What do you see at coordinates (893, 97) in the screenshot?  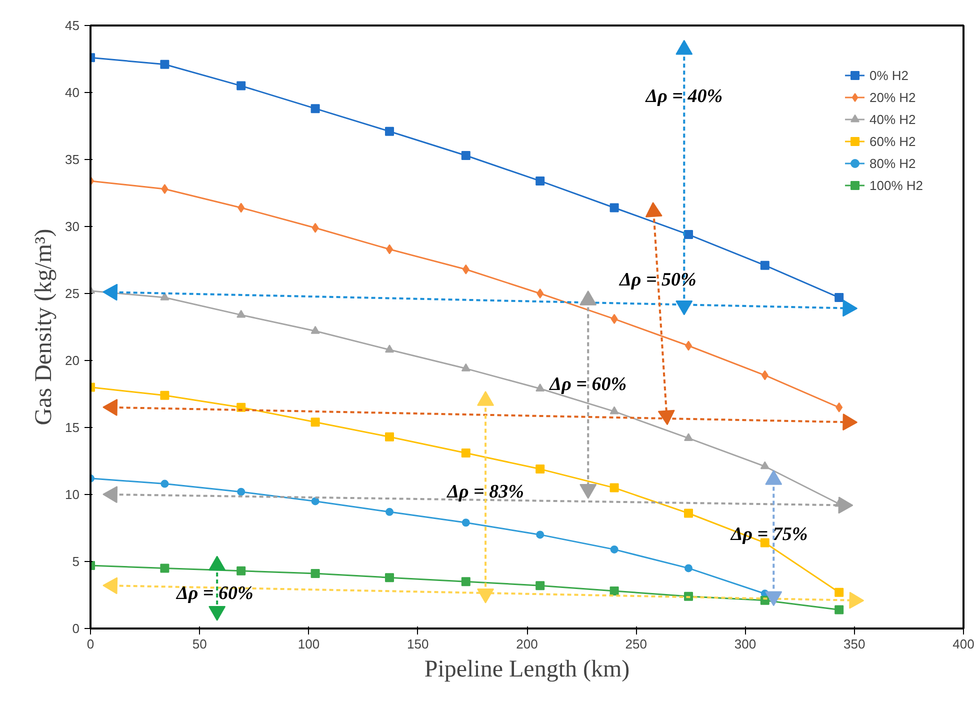 I see `legend-label: 20% H2` at bounding box center [893, 97].